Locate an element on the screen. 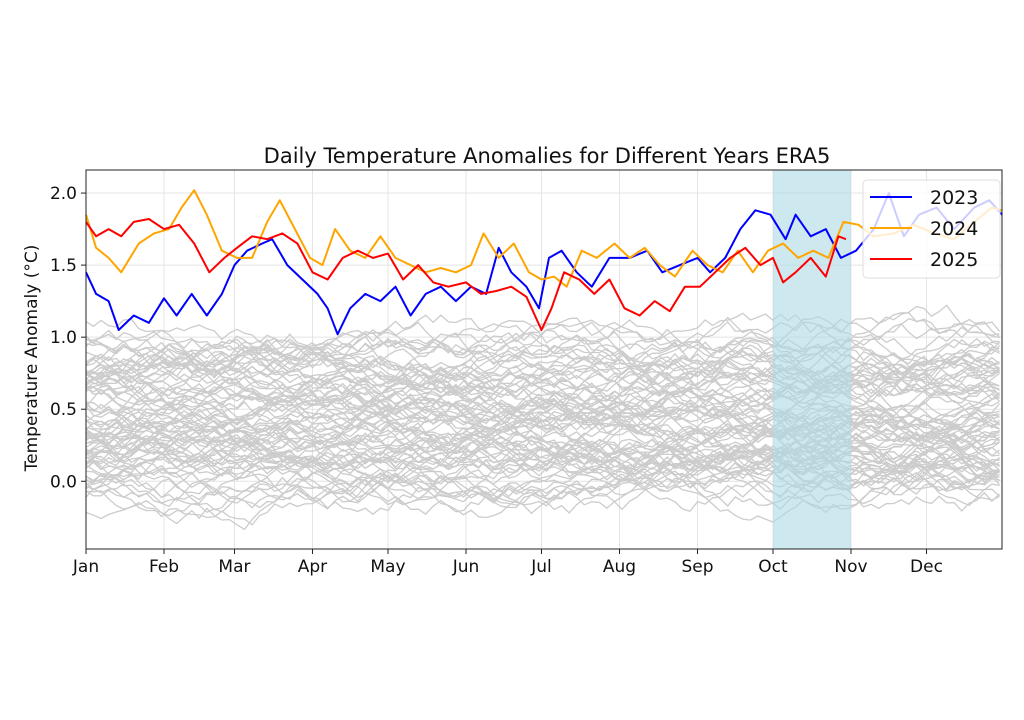 This screenshot has height=720, width=1024. series-line-2025 is located at coordinates (466, 274).